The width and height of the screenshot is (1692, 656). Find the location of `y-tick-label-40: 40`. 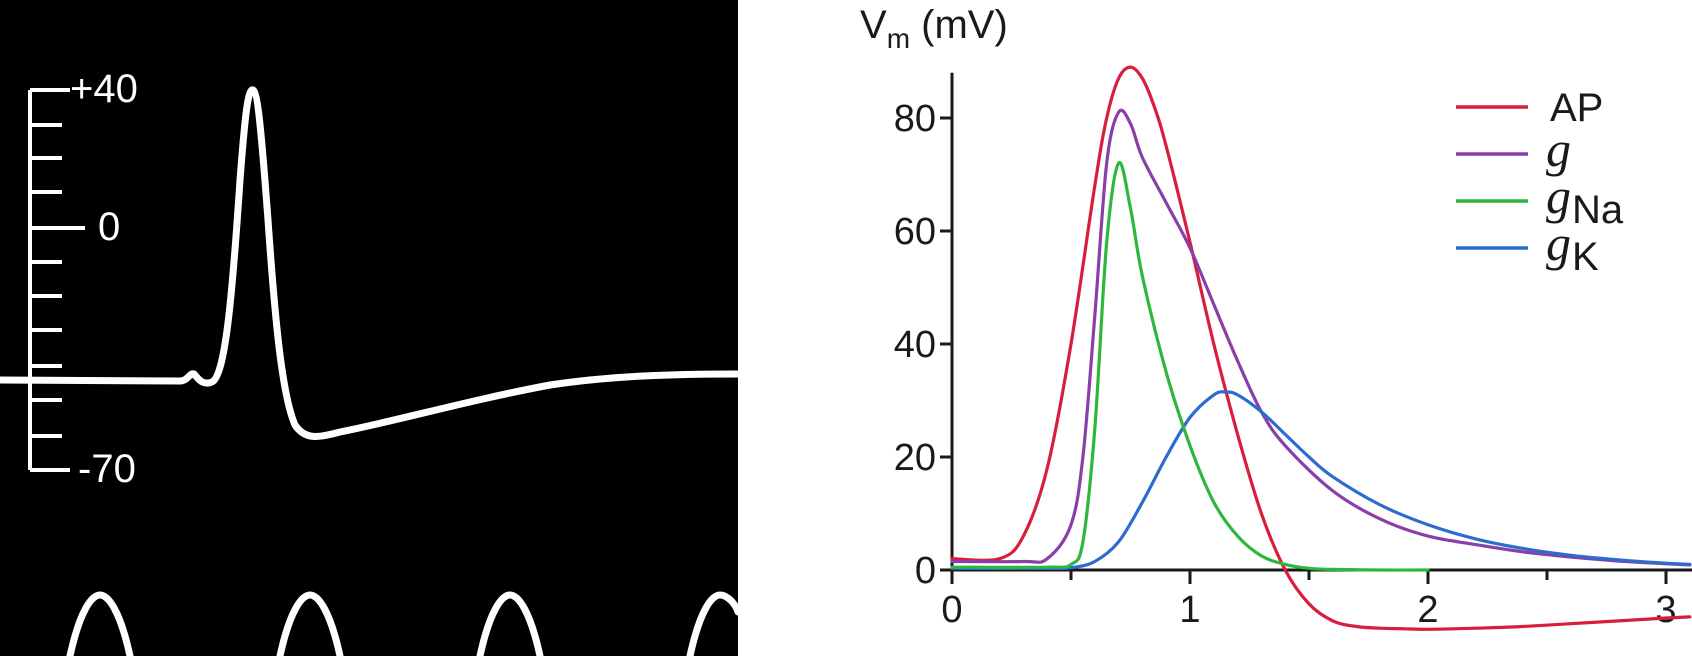

y-tick-label-40: 40 is located at coordinates (915, 345).